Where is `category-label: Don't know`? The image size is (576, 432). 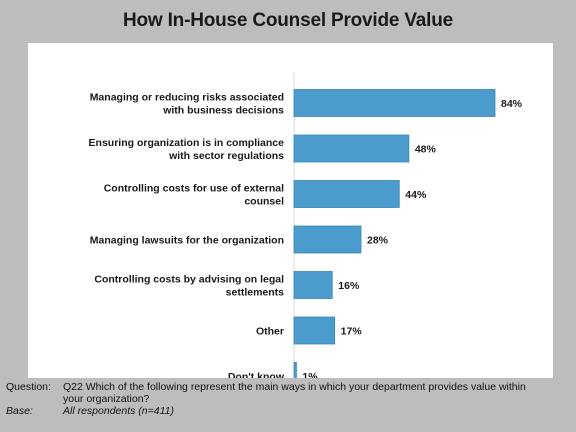 category-label: Don't know is located at coordinates (256, 374).